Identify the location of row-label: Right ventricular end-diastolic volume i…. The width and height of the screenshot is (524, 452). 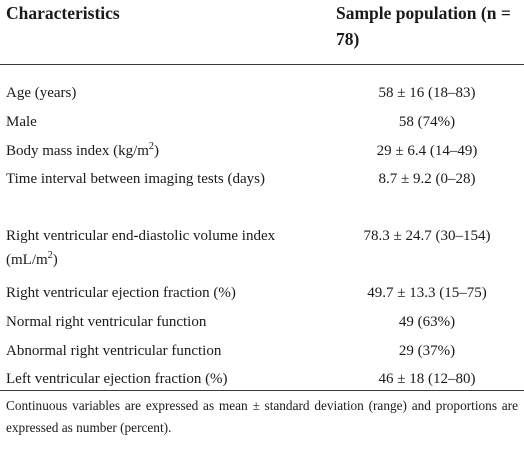
(165, 248).